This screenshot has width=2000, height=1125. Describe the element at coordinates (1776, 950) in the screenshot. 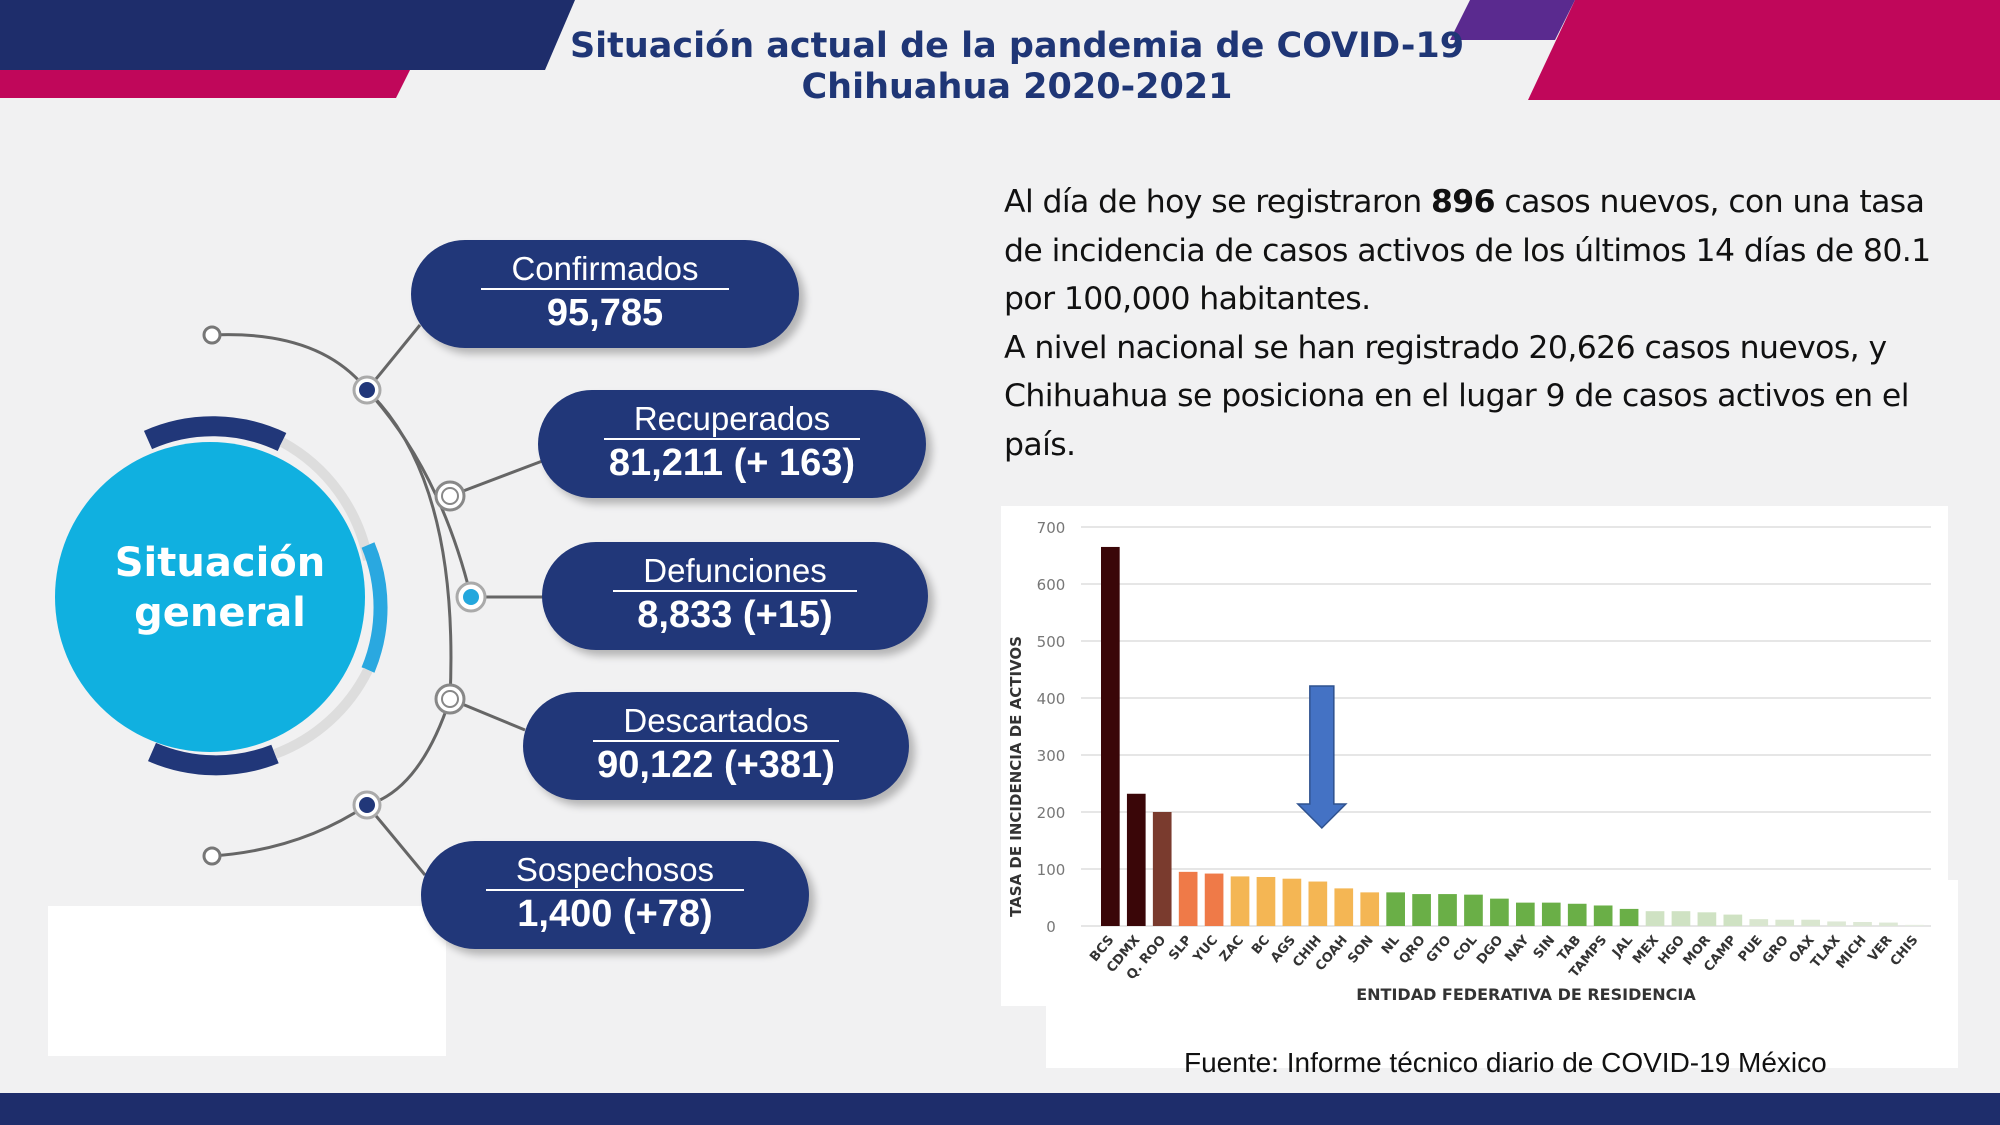

I see `x-tick-label: GRO` at that location.